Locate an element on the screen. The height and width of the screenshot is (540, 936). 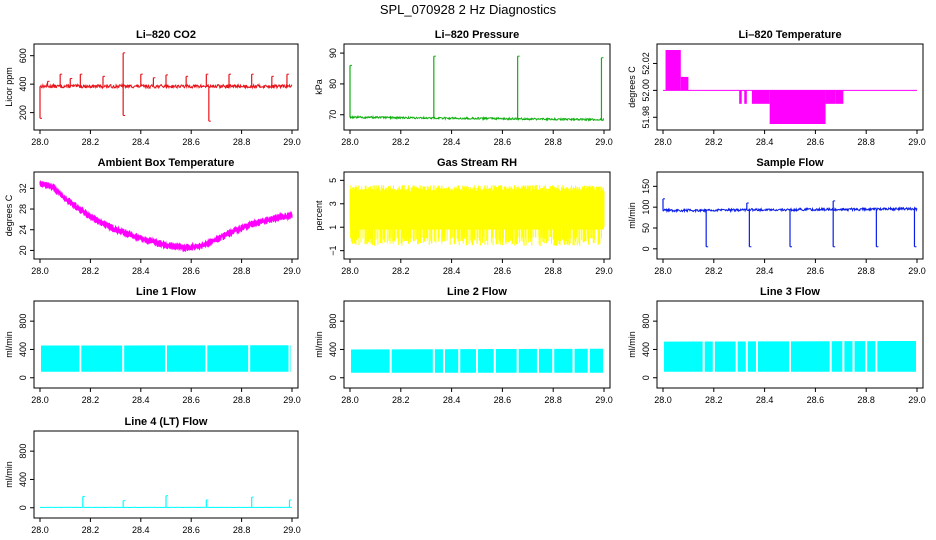
xtick-label-line4_flow-1: 28.2 is located at coordinates (91, 530).